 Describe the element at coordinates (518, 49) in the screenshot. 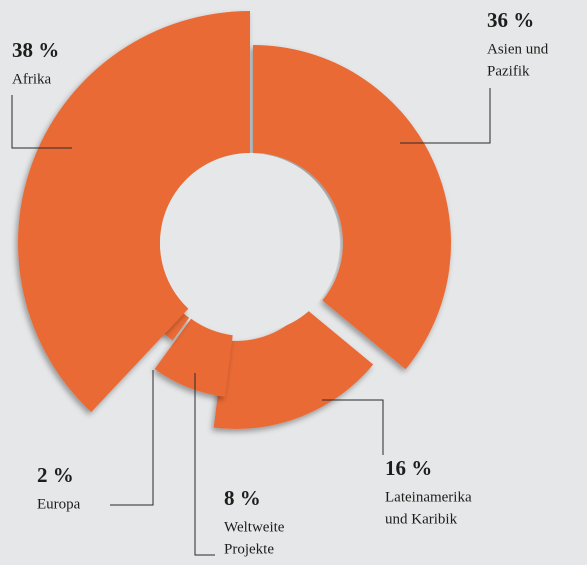

I see `category-label: Asien und` at that location.